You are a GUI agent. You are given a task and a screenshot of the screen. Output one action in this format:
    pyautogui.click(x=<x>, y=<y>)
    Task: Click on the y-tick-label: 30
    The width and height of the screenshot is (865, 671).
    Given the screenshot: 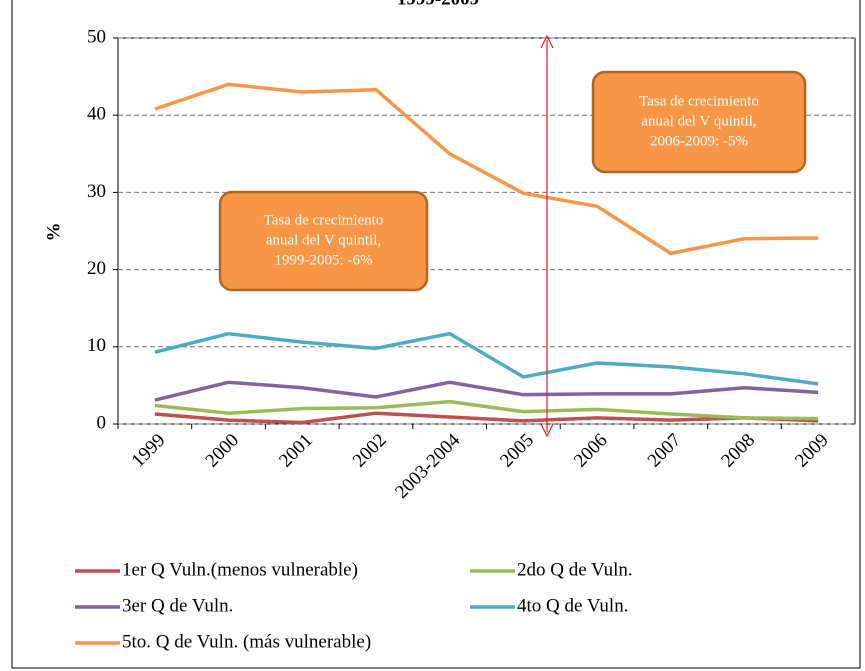 What is the action you would take?
    pyautogui.click(x=96, y=191)
    